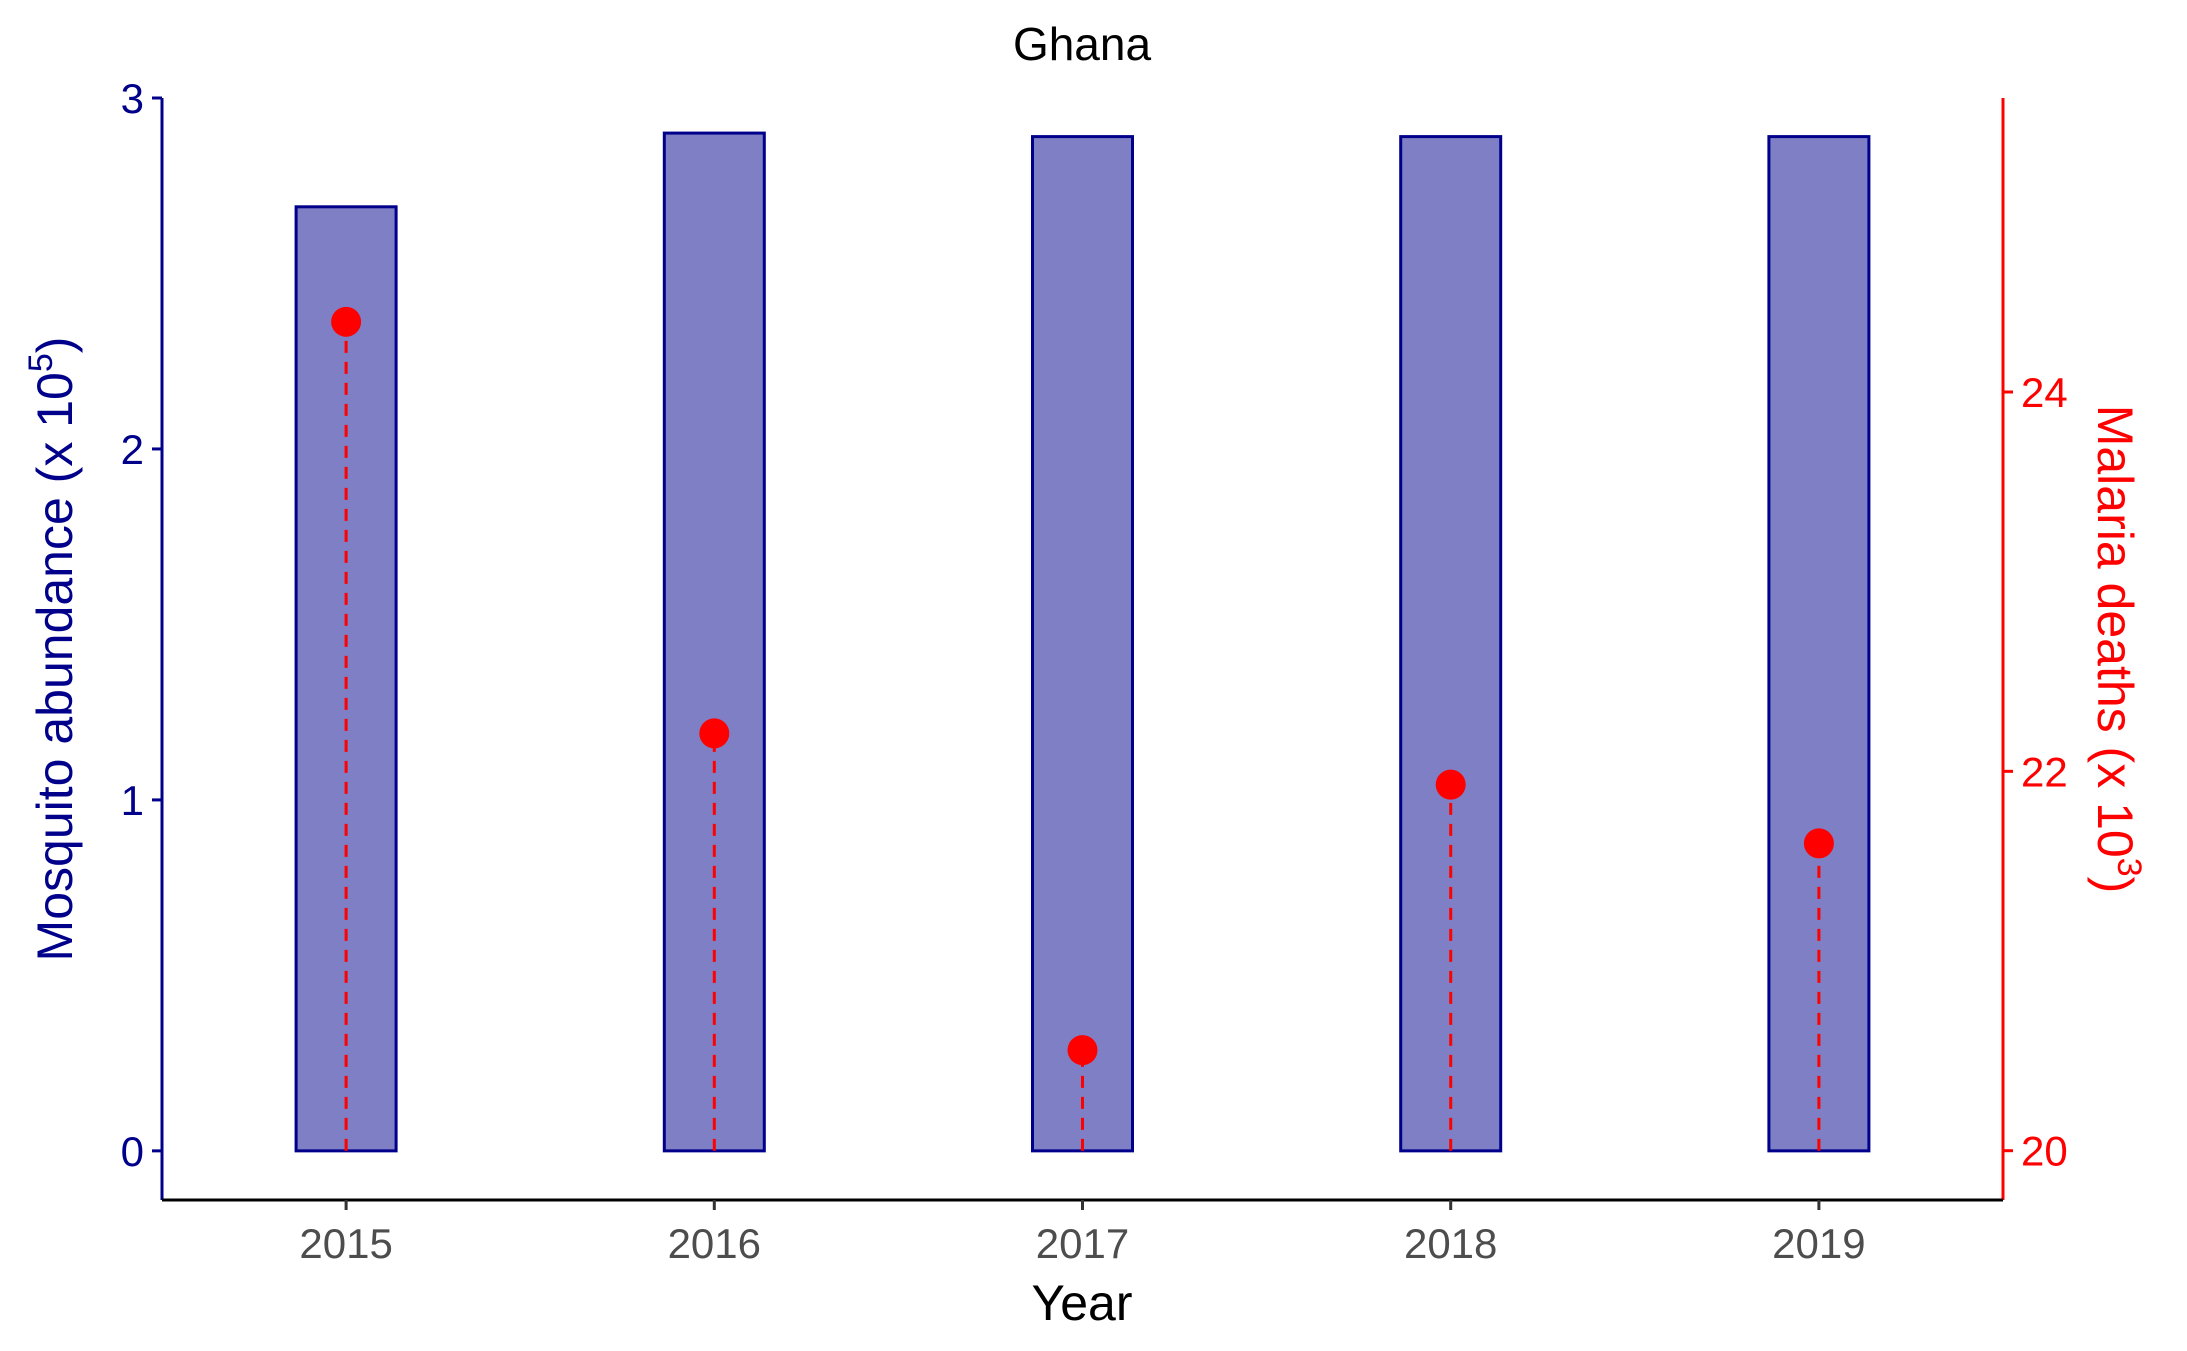  I want to click on lollipop-point-2016, so click(714, 733).